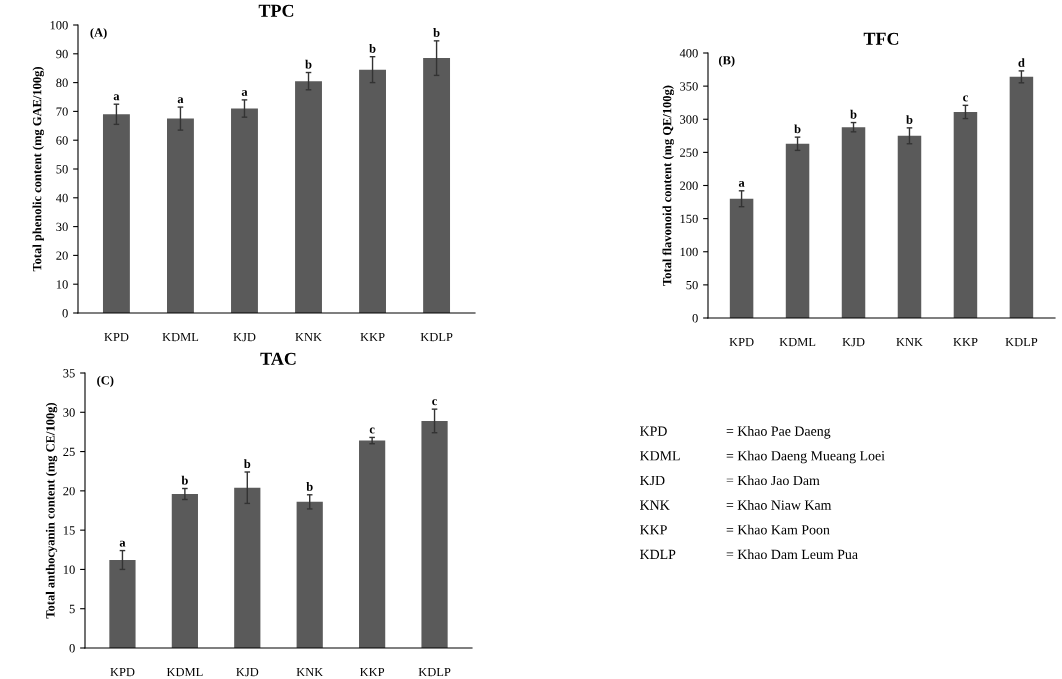 This screenshot has width=1062, height=679. Describe the element at coordinates (98, 33) in the screenshot. I see `annotation: (A)` at that location.